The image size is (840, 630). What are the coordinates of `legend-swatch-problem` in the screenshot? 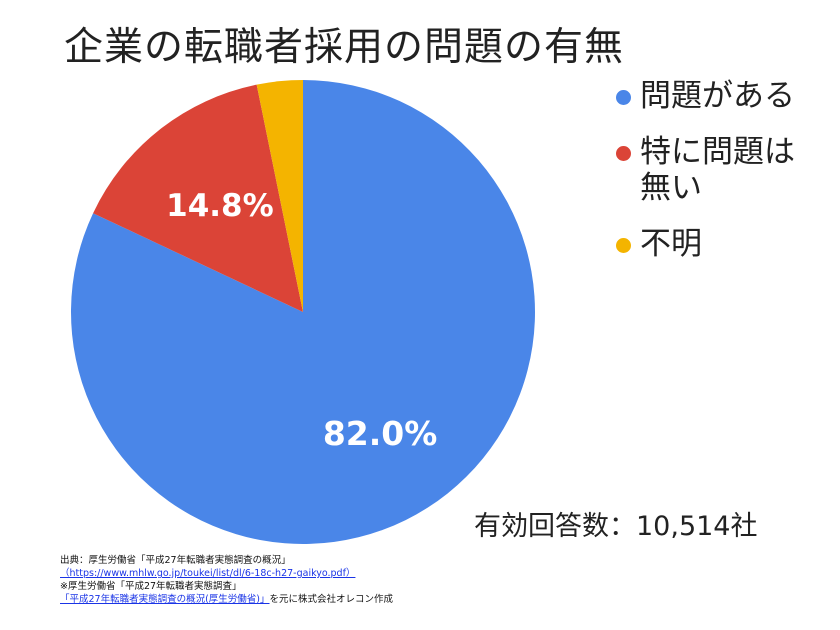 It's located at (623, 97).